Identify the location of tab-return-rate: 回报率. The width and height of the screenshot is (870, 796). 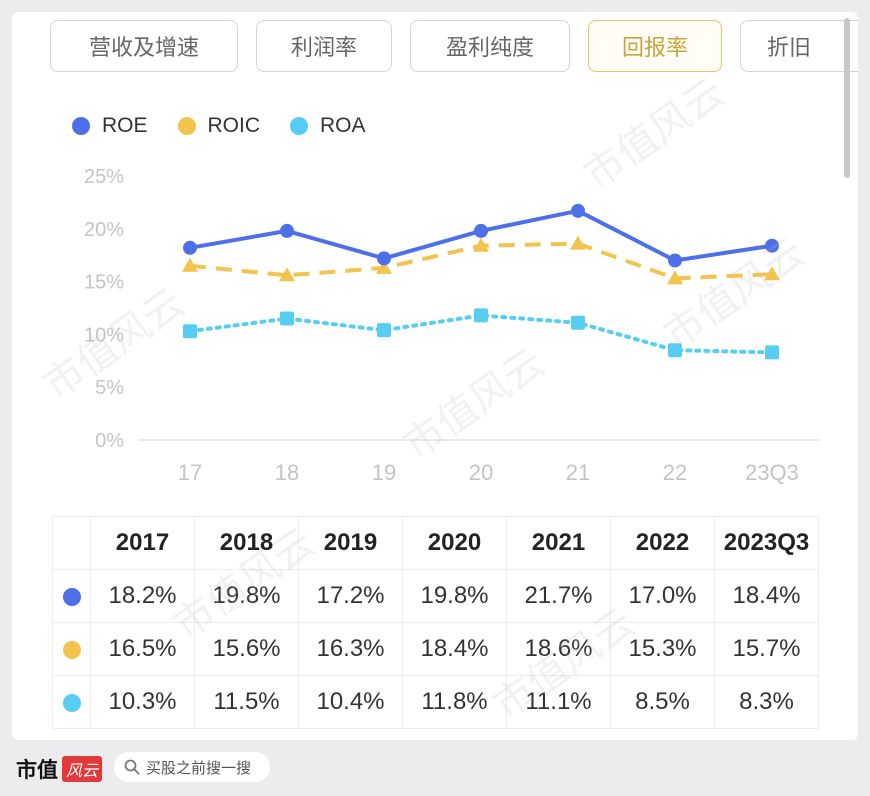
(655, 46).